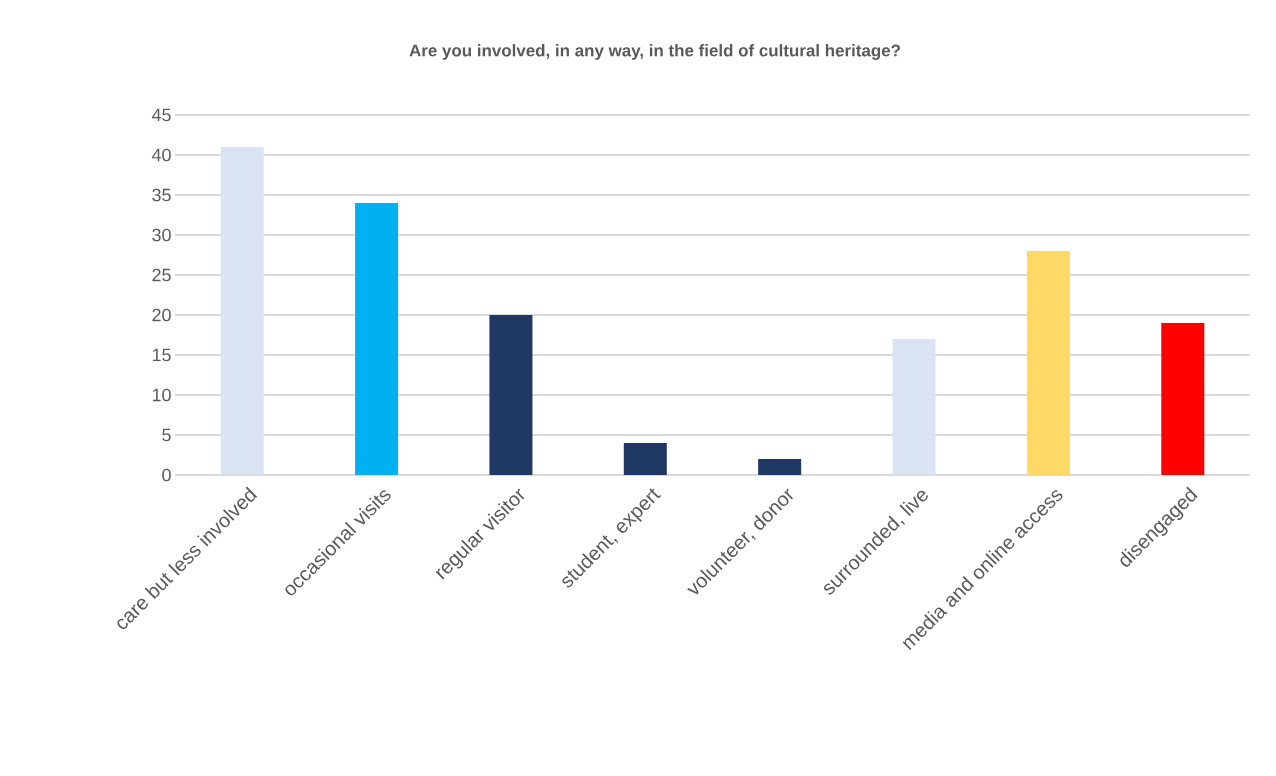  Describe the element at coordinates (161, 155) in the screenshot. I see `y-tick-label: 40` at that location.